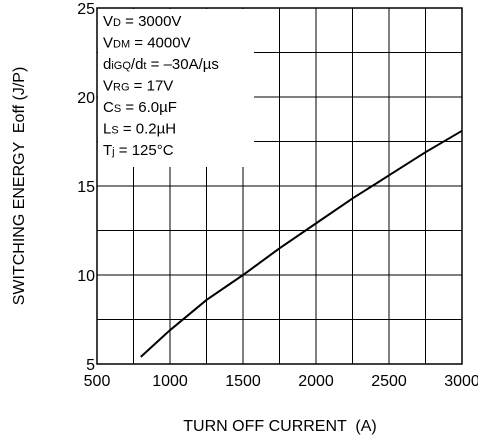 This screenshot has width=478, height=441. Describe the element at coordinates (117, 23) in the screenshot. I see `annotation-part: D` at that location.